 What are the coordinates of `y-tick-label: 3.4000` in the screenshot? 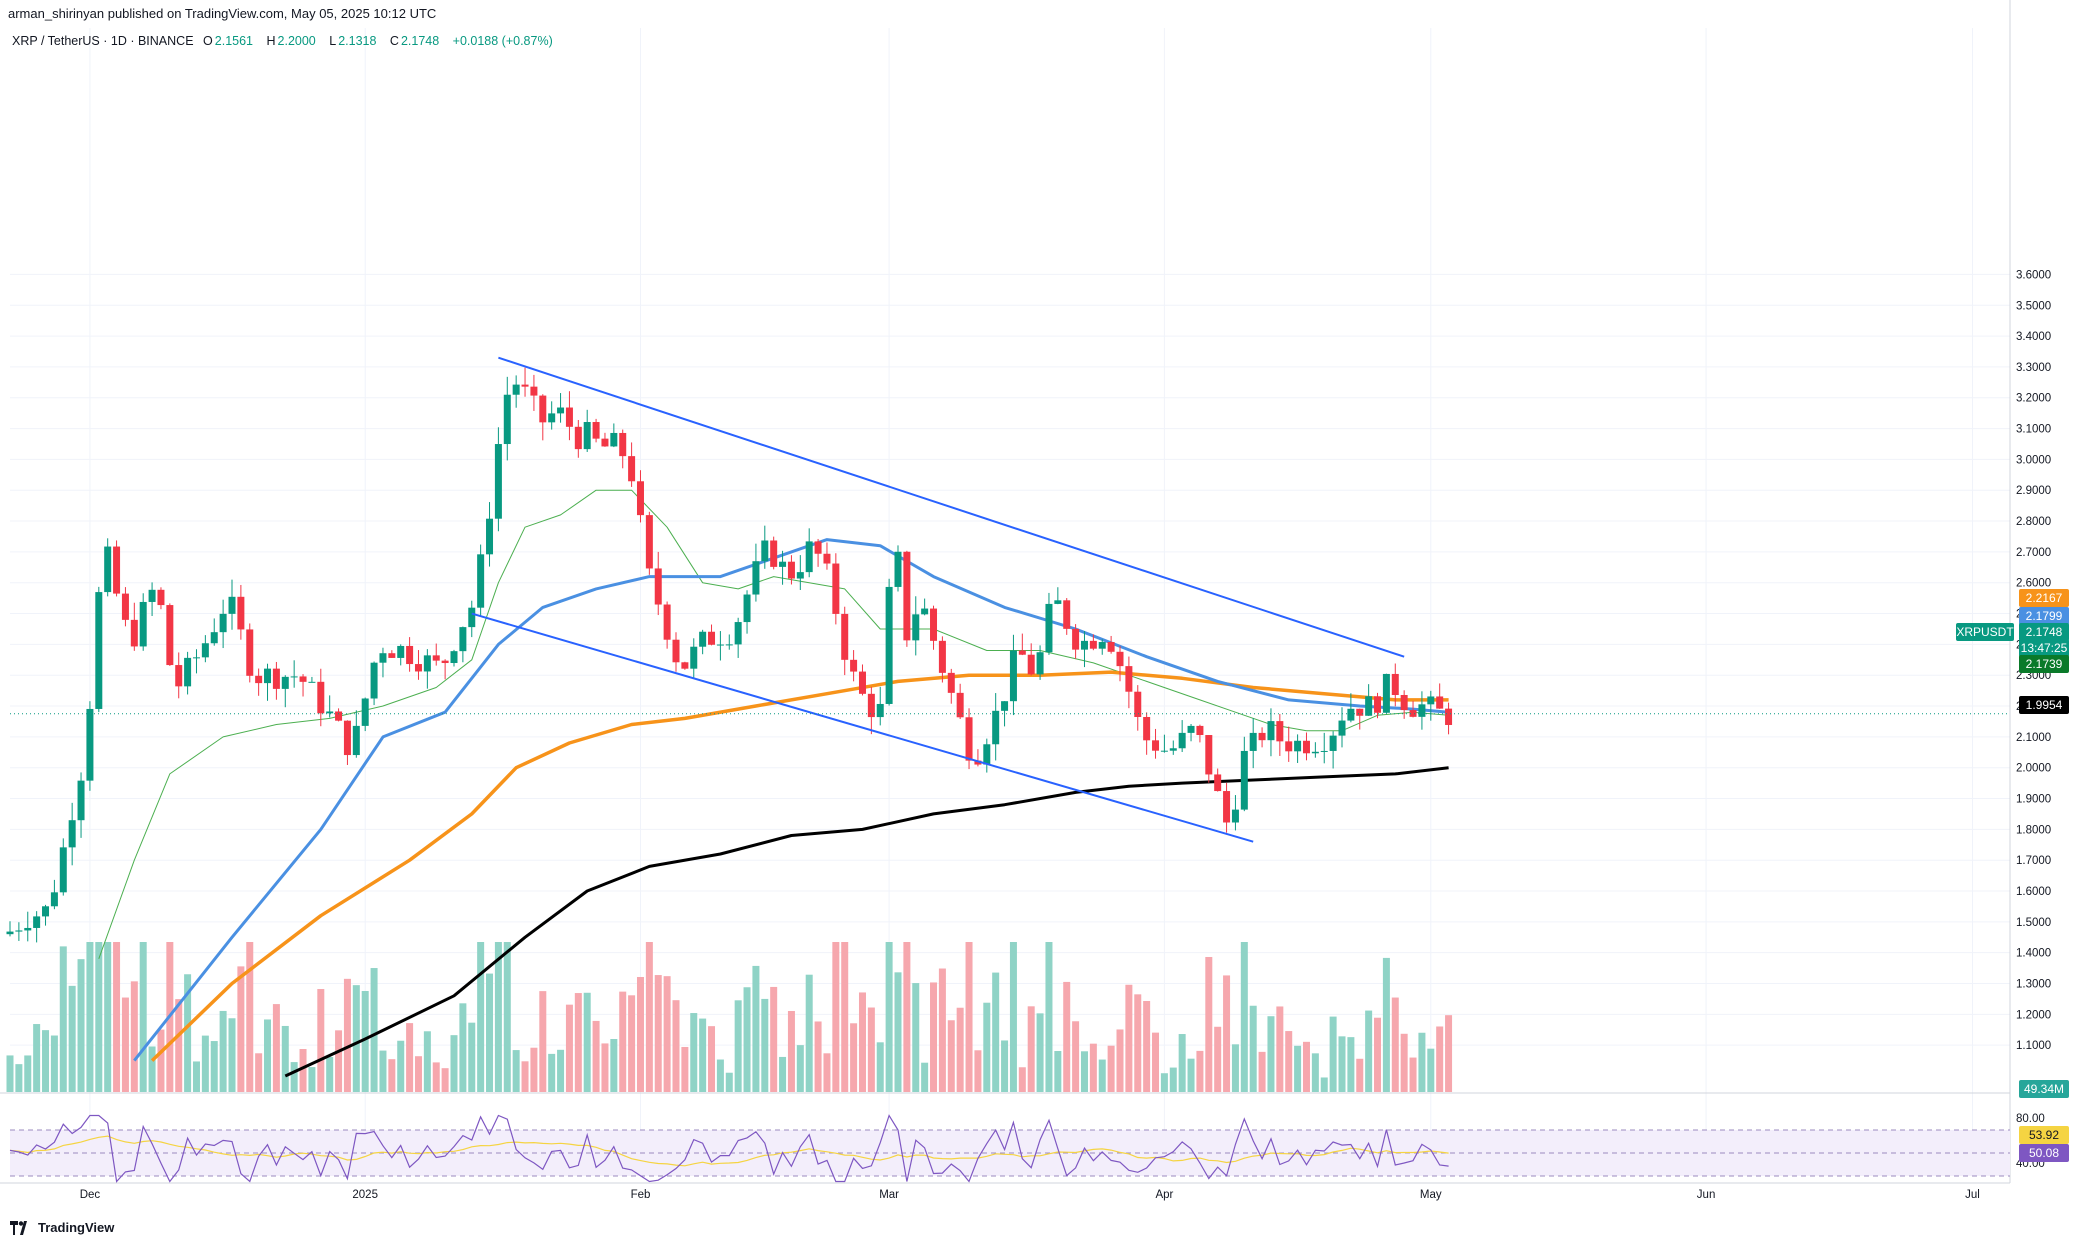 It's located at (2033, 337).